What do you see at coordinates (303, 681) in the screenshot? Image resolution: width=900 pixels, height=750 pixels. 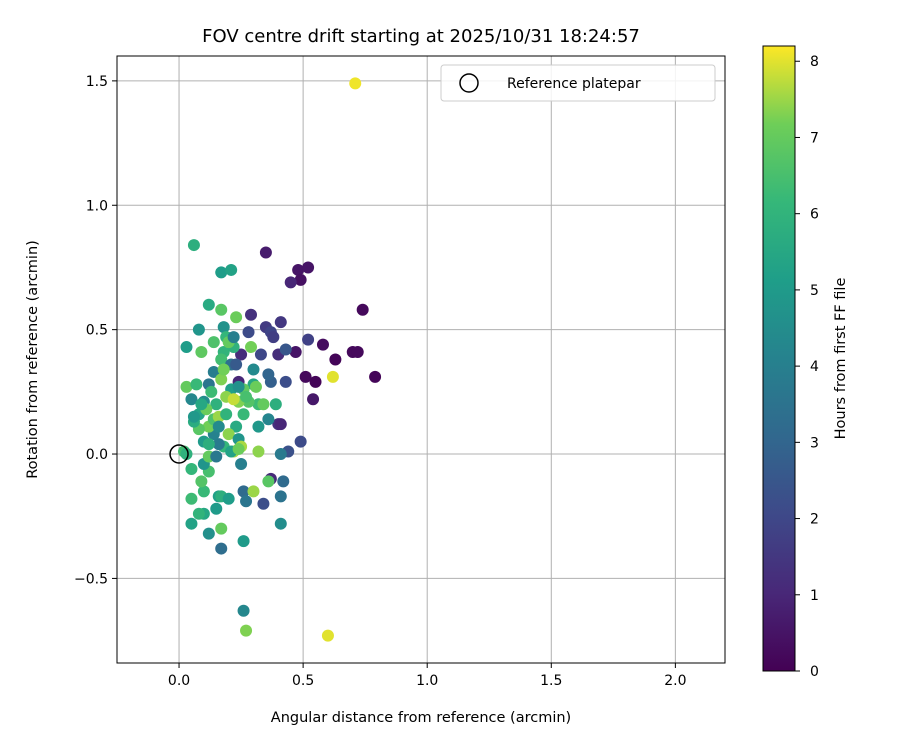 I see `x-tick-label: 0.5` at bounding box center [303, 681].